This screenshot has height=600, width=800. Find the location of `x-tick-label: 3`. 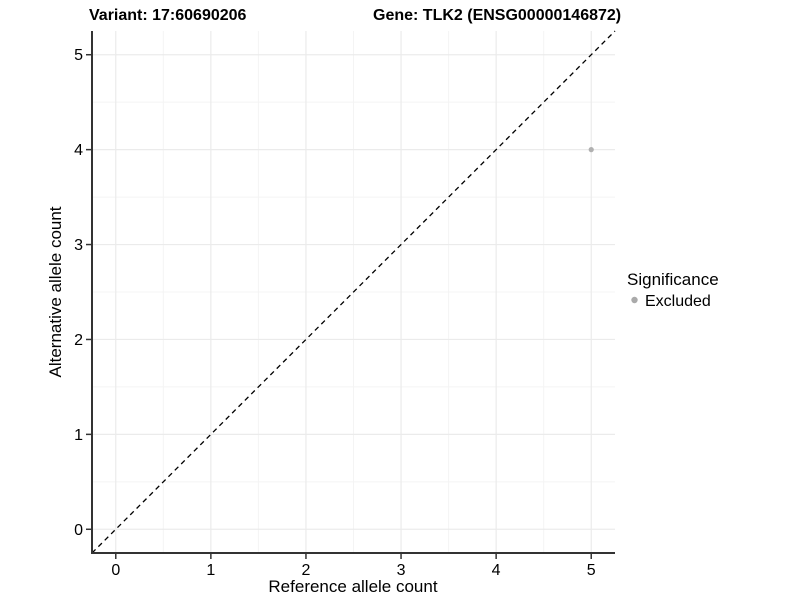

x-tick-label: 3 is located at coordinates (401, 570).